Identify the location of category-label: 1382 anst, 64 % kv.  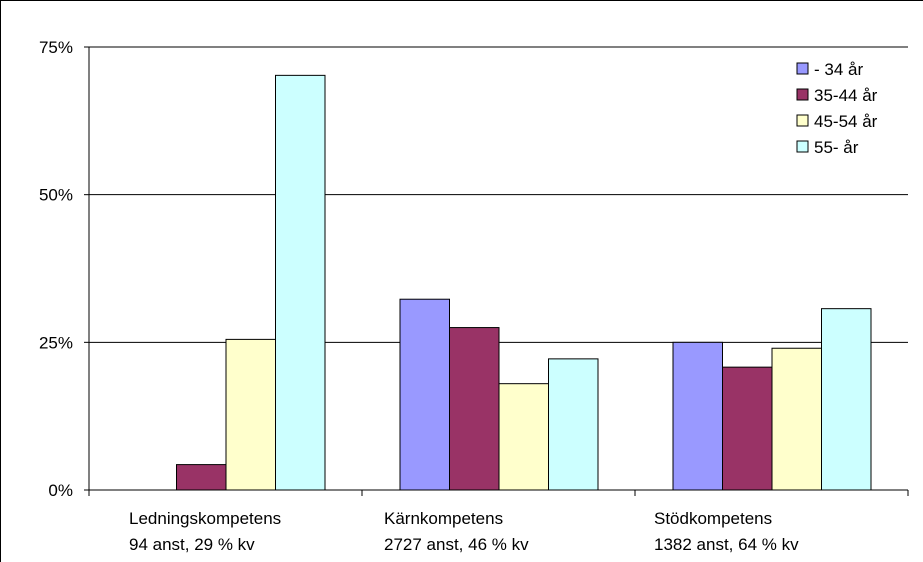
(726, 544).